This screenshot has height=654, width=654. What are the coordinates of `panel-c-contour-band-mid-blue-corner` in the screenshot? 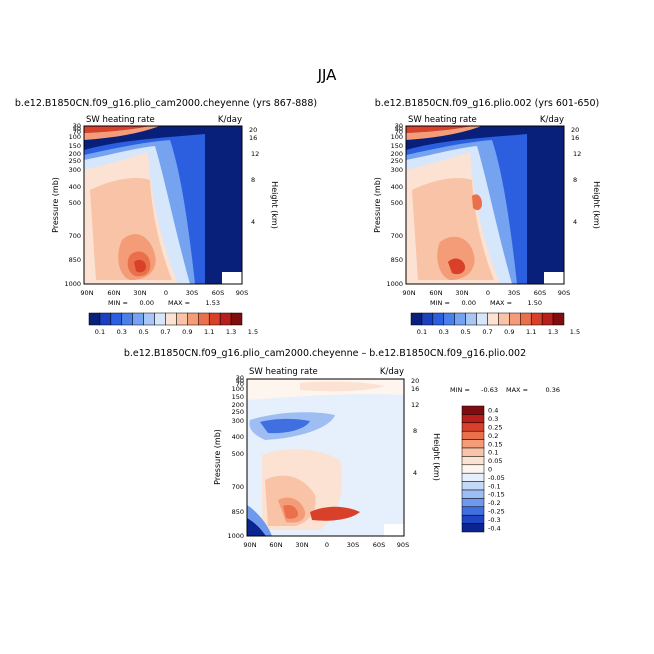 It's located at (259, 520).